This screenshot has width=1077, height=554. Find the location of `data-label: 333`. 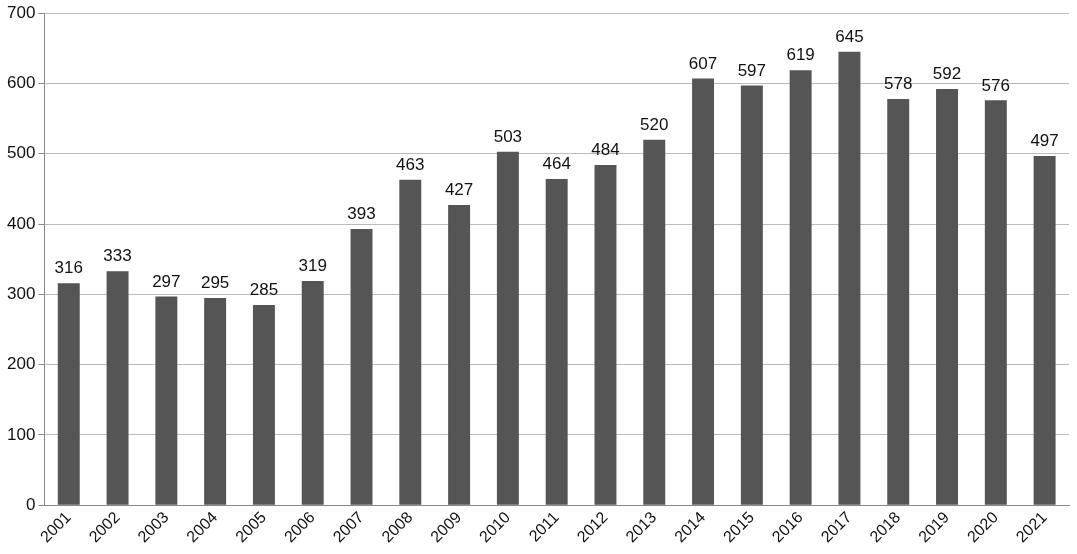

data-label: 333 is located at coordinates (117, 256).